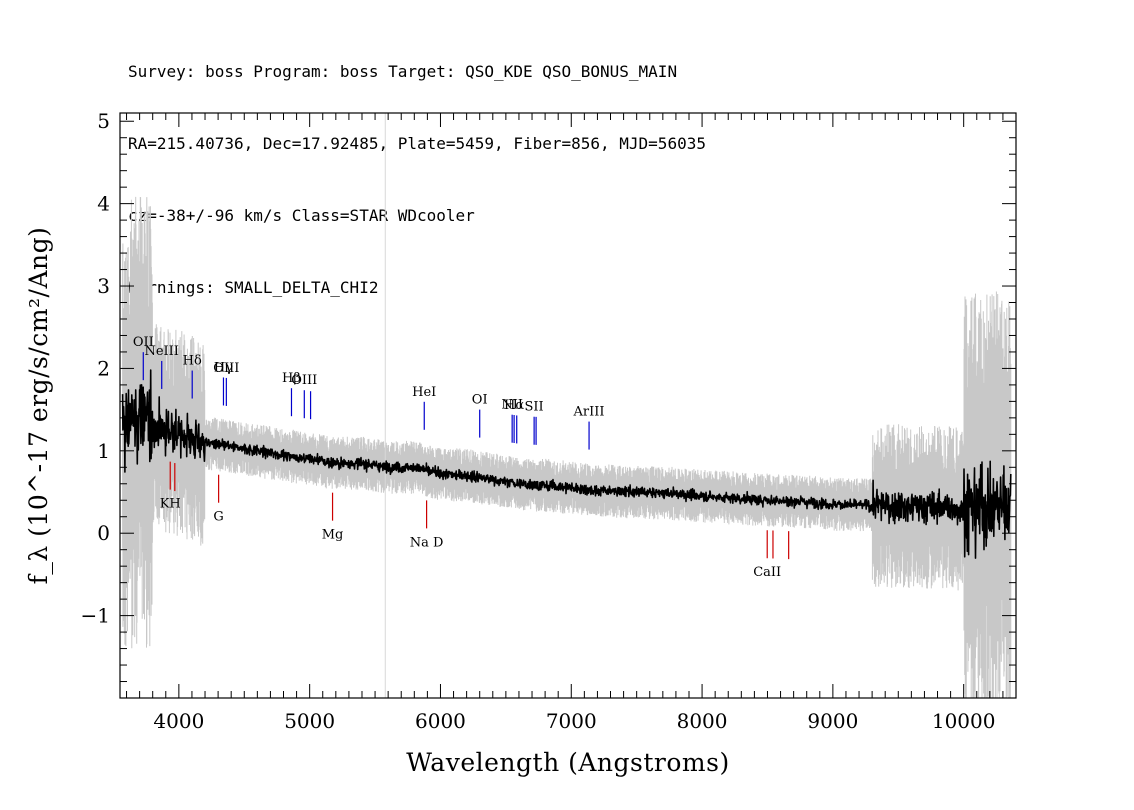  I want to click on emission-line-label: SII, so click(534, 407).